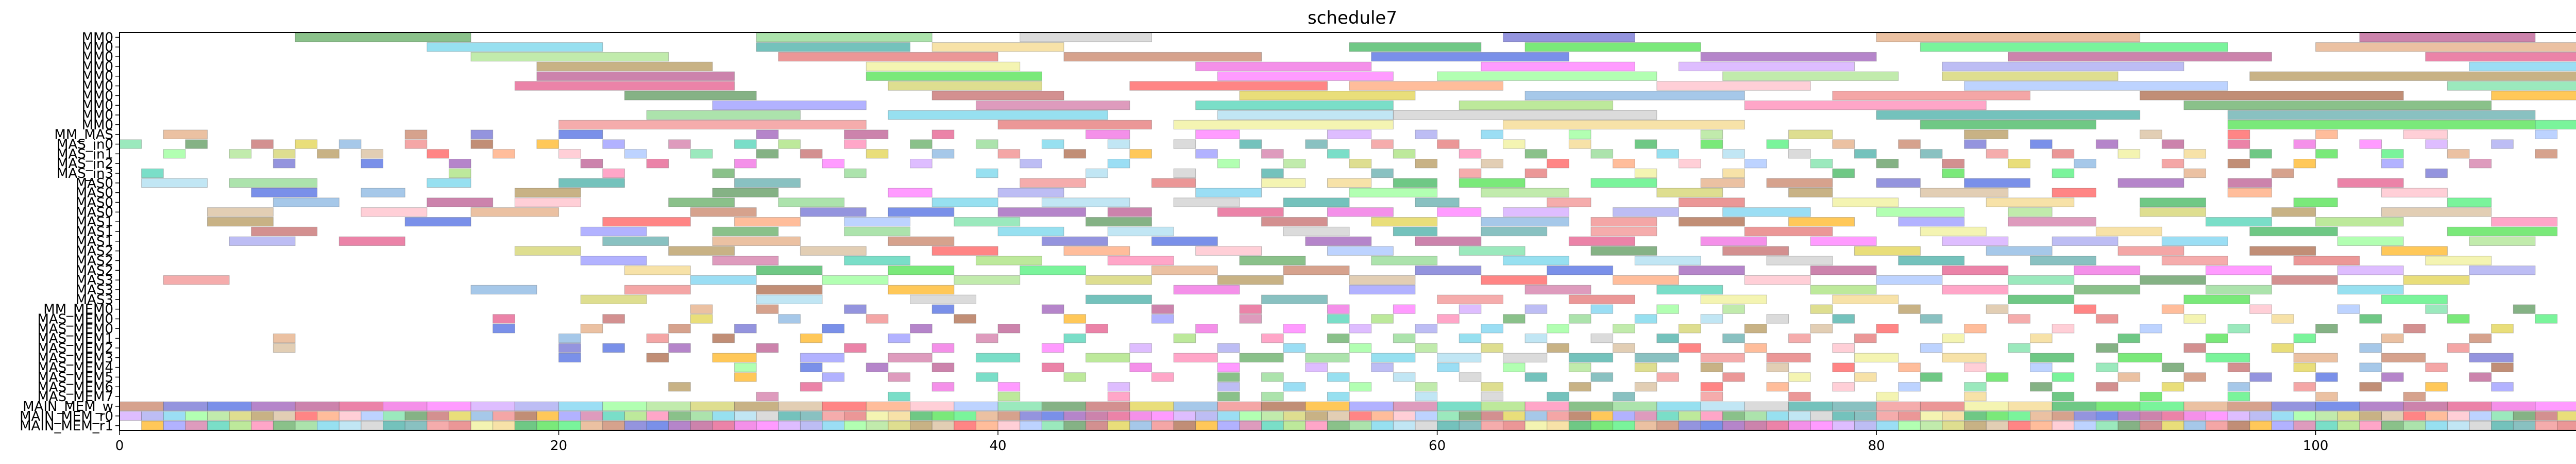  Describe the element at coordinates (95, 203) in the screenshot. I see `y-tick-label: MAS0` at that location.